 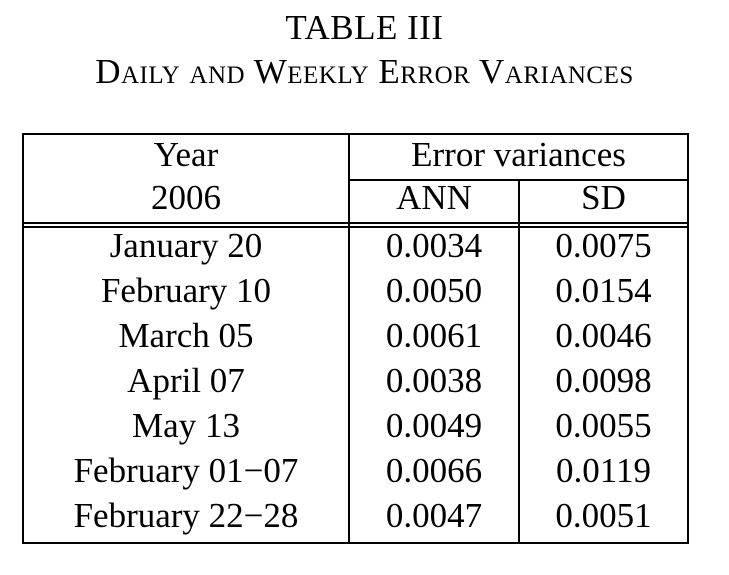 What do you see at coordinates (364, 27) in the screenshot?
I see `table-label: TABLE III` at bounding box center [364, 27].